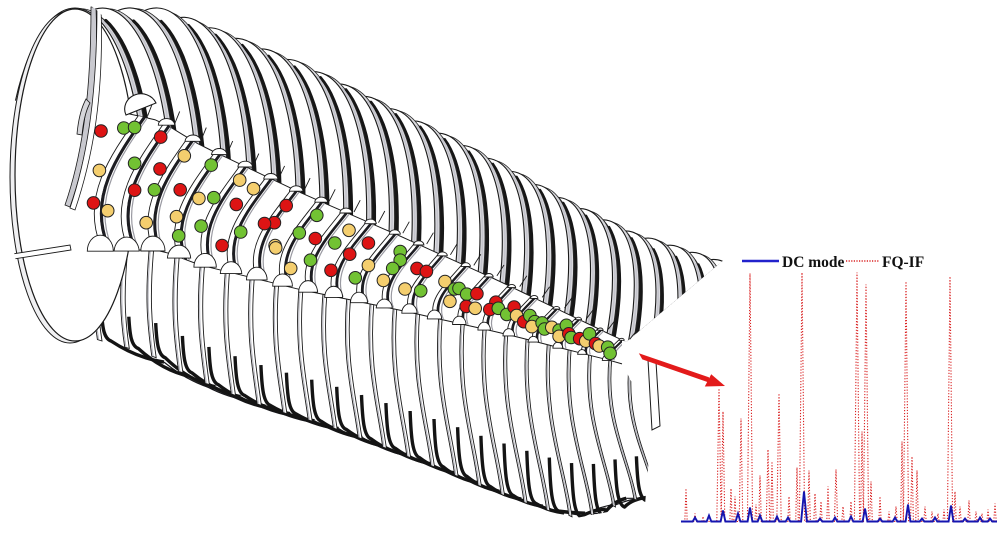 This screenshot has height=535, width=1000. What do you see at coordinates (903, 262) in the screenshot?
I see `svg-text: FQ-IF` at bounding box center [903, 262].